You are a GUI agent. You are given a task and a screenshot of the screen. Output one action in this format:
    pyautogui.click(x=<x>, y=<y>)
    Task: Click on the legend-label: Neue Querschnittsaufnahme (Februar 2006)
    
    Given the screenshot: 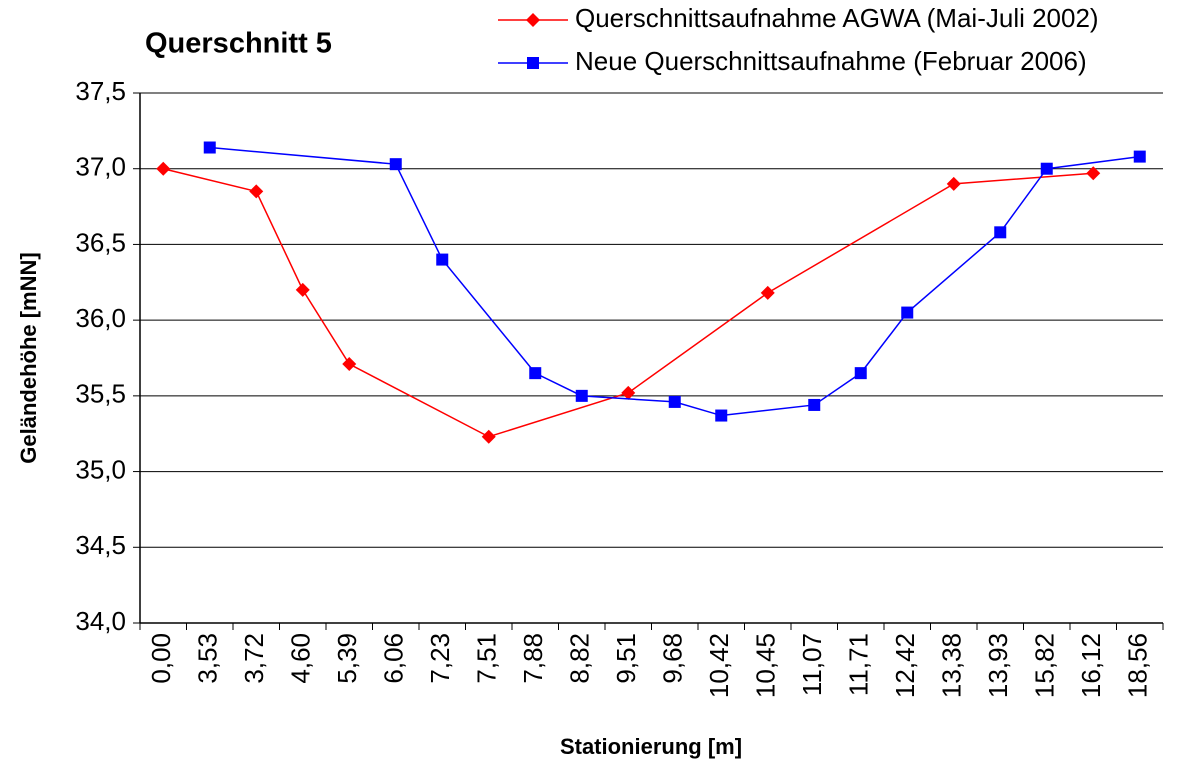 What is the action you would take?
    pyautogui.click(x=831, y=61)
    